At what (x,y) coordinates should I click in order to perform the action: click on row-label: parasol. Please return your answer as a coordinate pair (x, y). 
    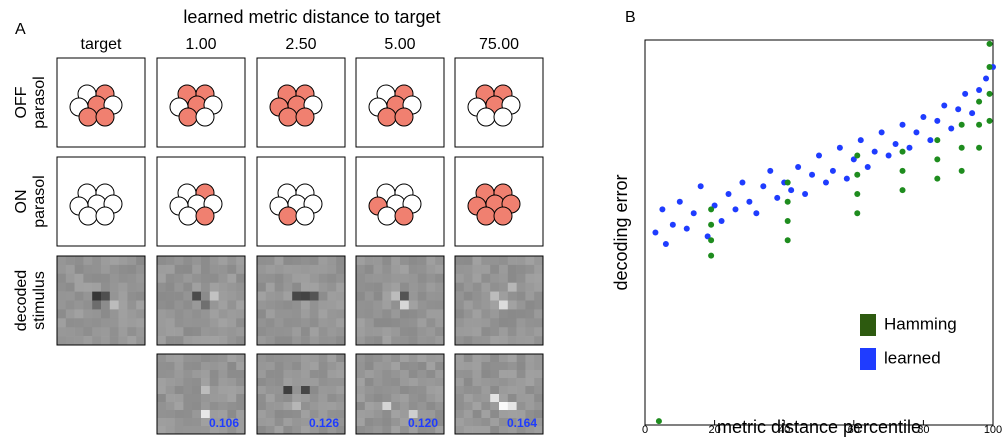
    Looking at the image, I should click on (39, 201).